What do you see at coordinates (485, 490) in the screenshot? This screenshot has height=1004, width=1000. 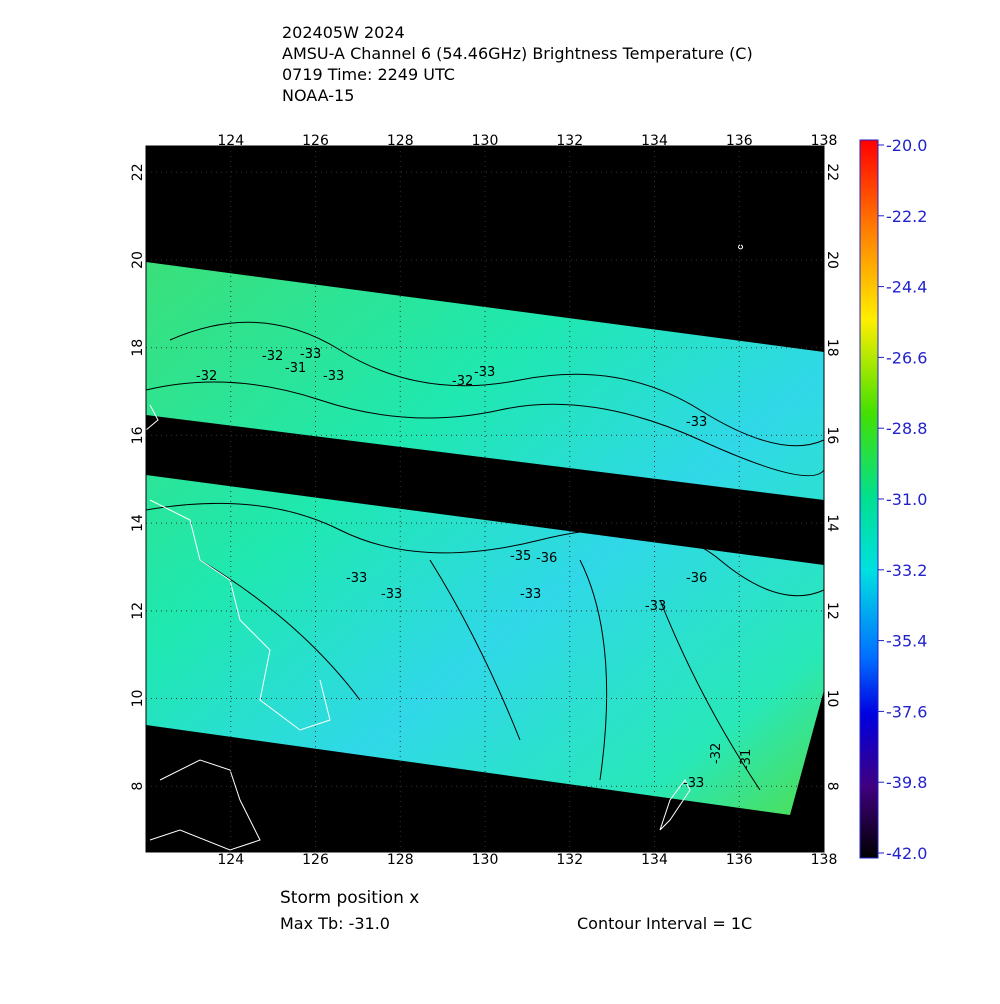 I see `swath-gap` at bounding box center [485, 490].